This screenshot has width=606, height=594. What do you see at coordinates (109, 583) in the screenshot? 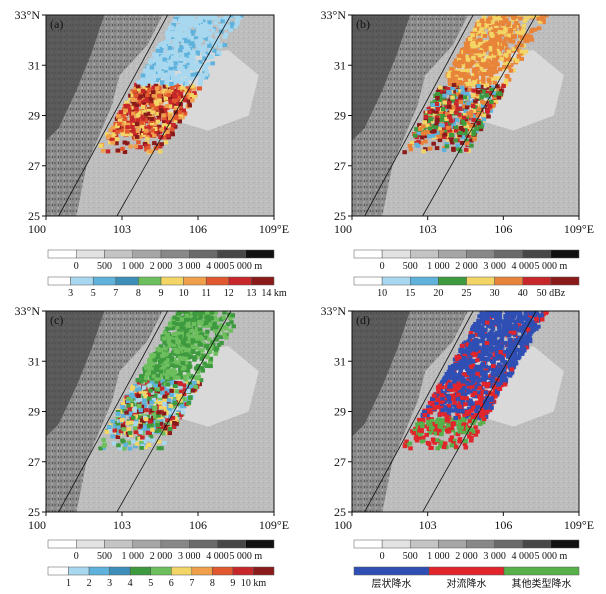
I see `data-colorbar-label: 3` at bounding box center [109, 583].